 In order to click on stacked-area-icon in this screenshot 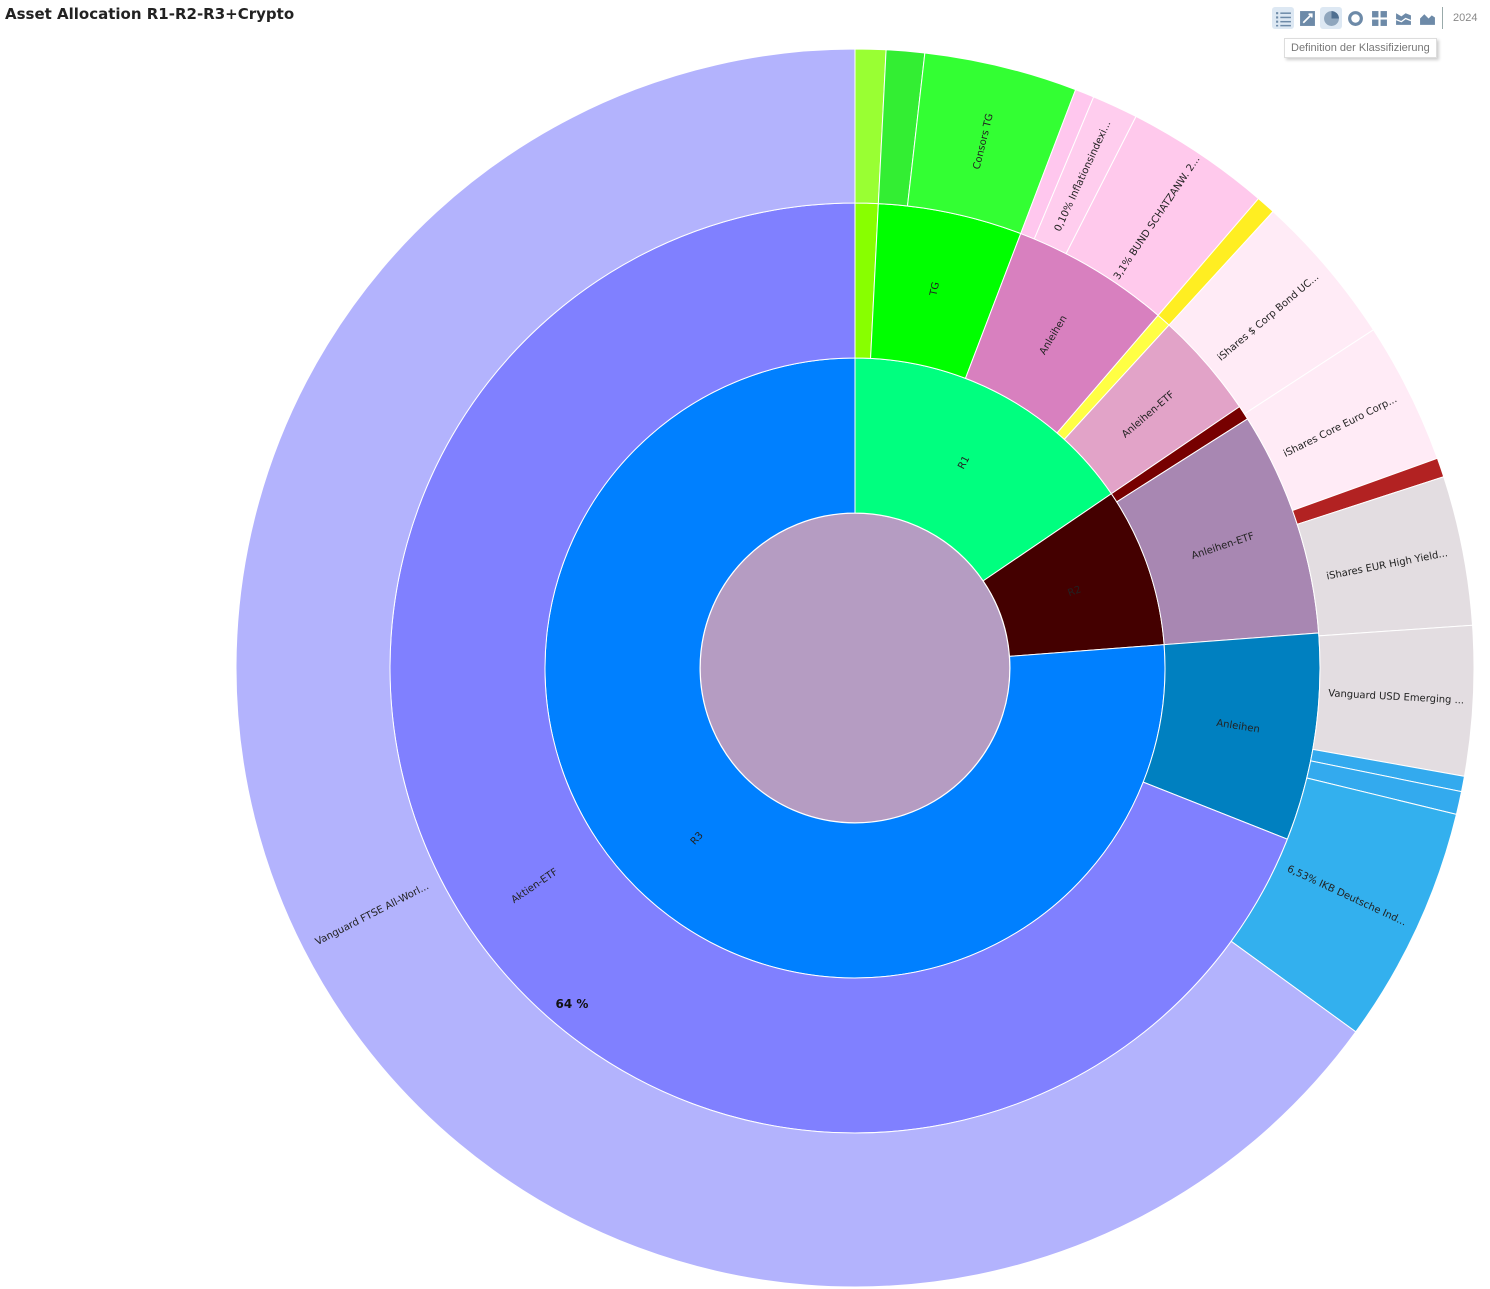, I will do `click(1427, 19)`.